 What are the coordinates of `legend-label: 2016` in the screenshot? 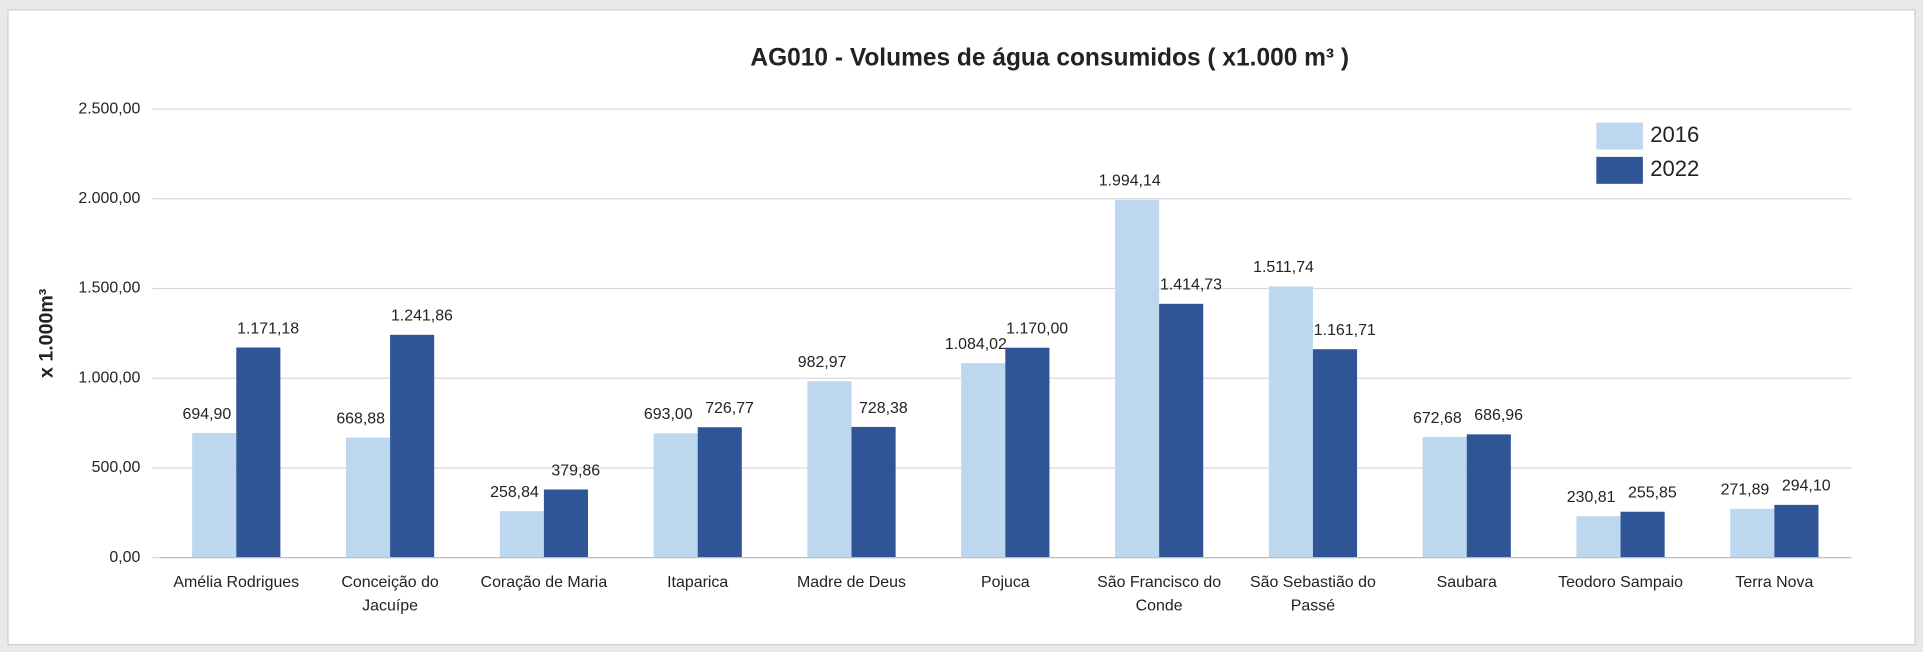 It's located at (1674, 134).